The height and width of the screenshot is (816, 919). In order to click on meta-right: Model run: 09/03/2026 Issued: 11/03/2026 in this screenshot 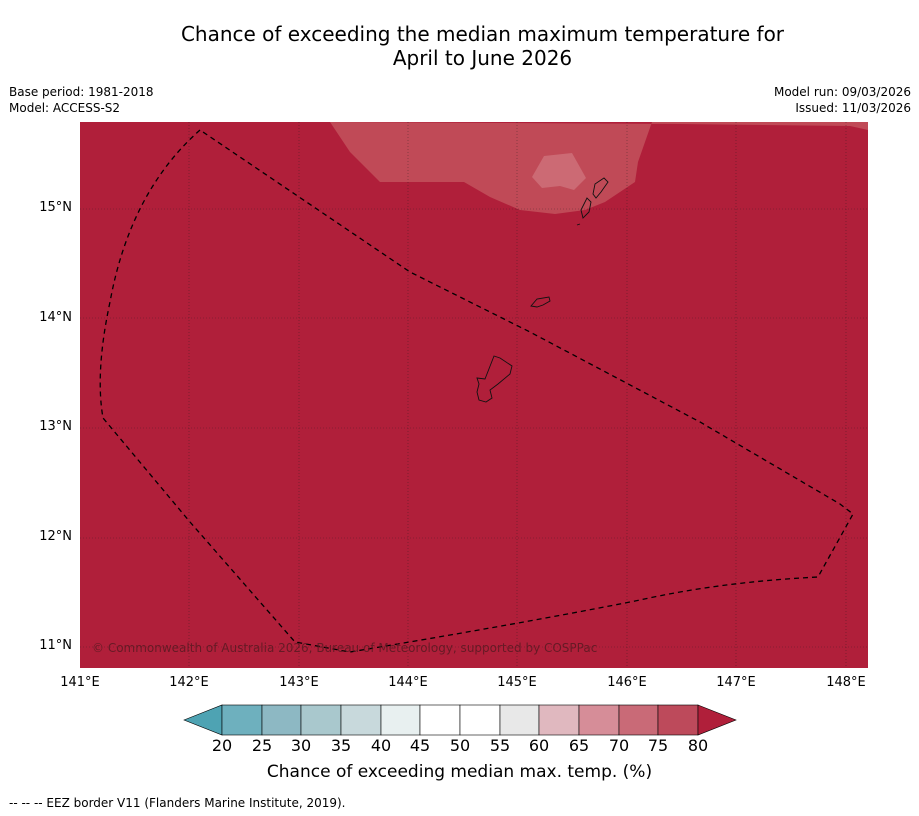, I will do `click(842, 100)`.